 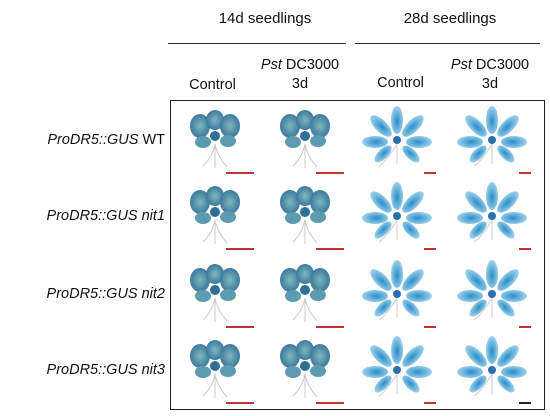 What do you see at coordinates (305, 215) in the screenshot?
I see `seedling-image-nit1-pst-14d` at bounding box center [305, 215].